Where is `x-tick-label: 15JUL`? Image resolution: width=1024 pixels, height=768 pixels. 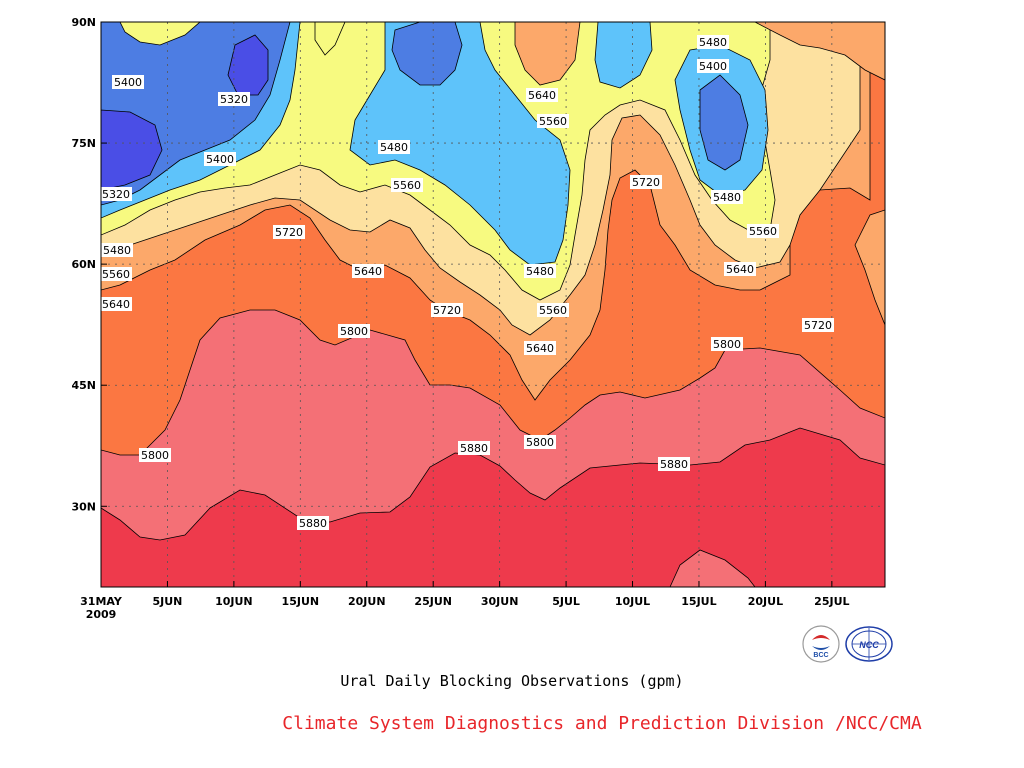 x-tick-label: 15JUL is located at coordinates (698, 601).